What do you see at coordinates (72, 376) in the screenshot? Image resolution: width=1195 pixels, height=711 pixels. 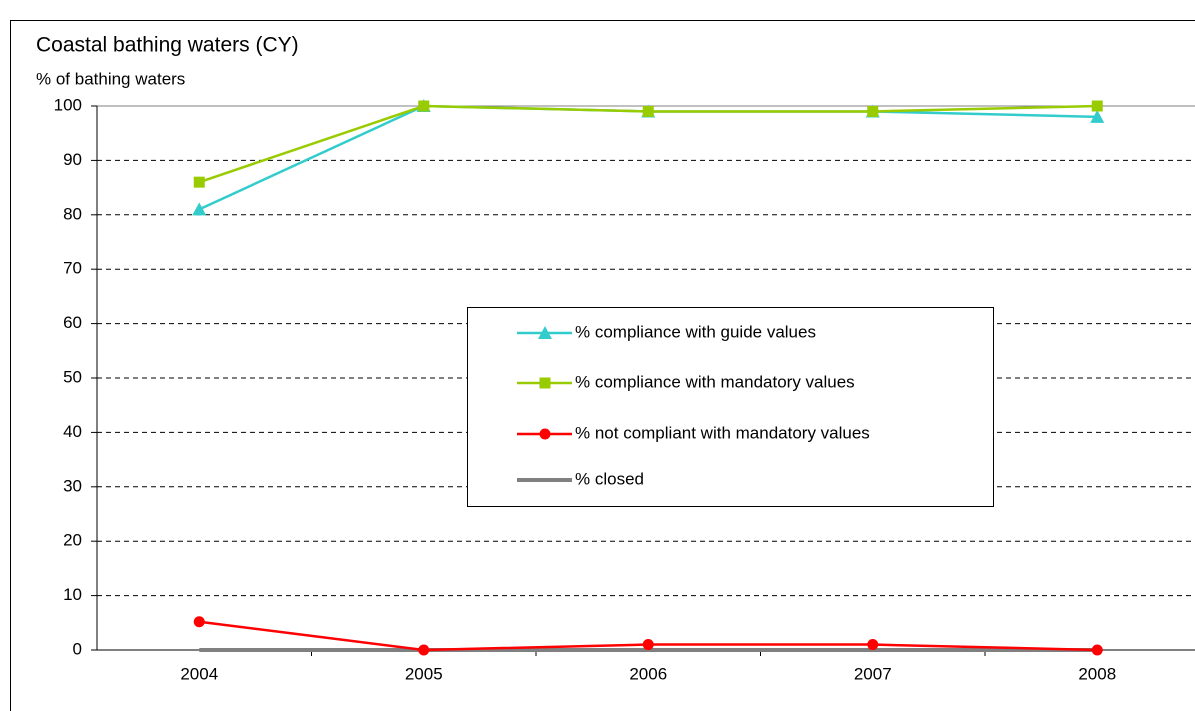 I see `y-tick-label: 50` at bounding box center [72, 376].